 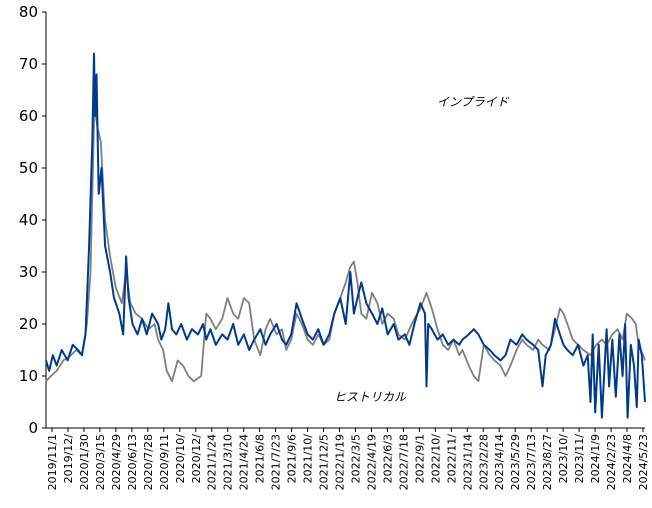 What do you see at coordinates (28, 116) in the screenshot?
I see `y-tick-label: 60` at bounding box center [28, 116].